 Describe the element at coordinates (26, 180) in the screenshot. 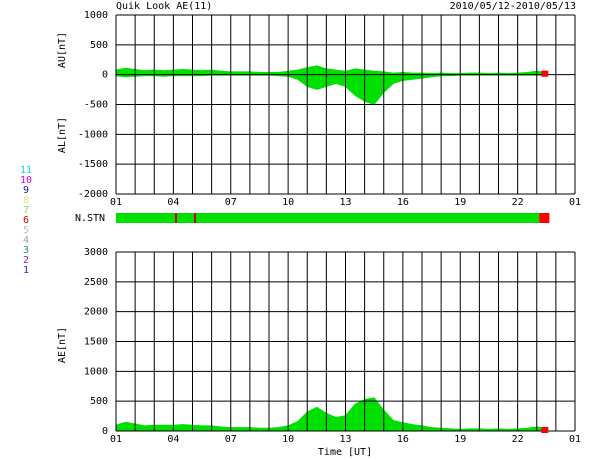

I see `station-count: 10` at that location.